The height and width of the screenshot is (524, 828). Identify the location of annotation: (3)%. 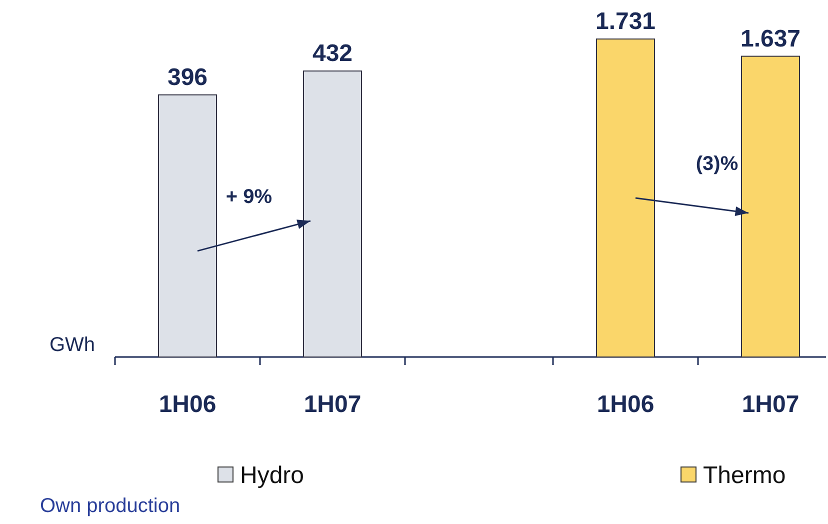
(717, 164).